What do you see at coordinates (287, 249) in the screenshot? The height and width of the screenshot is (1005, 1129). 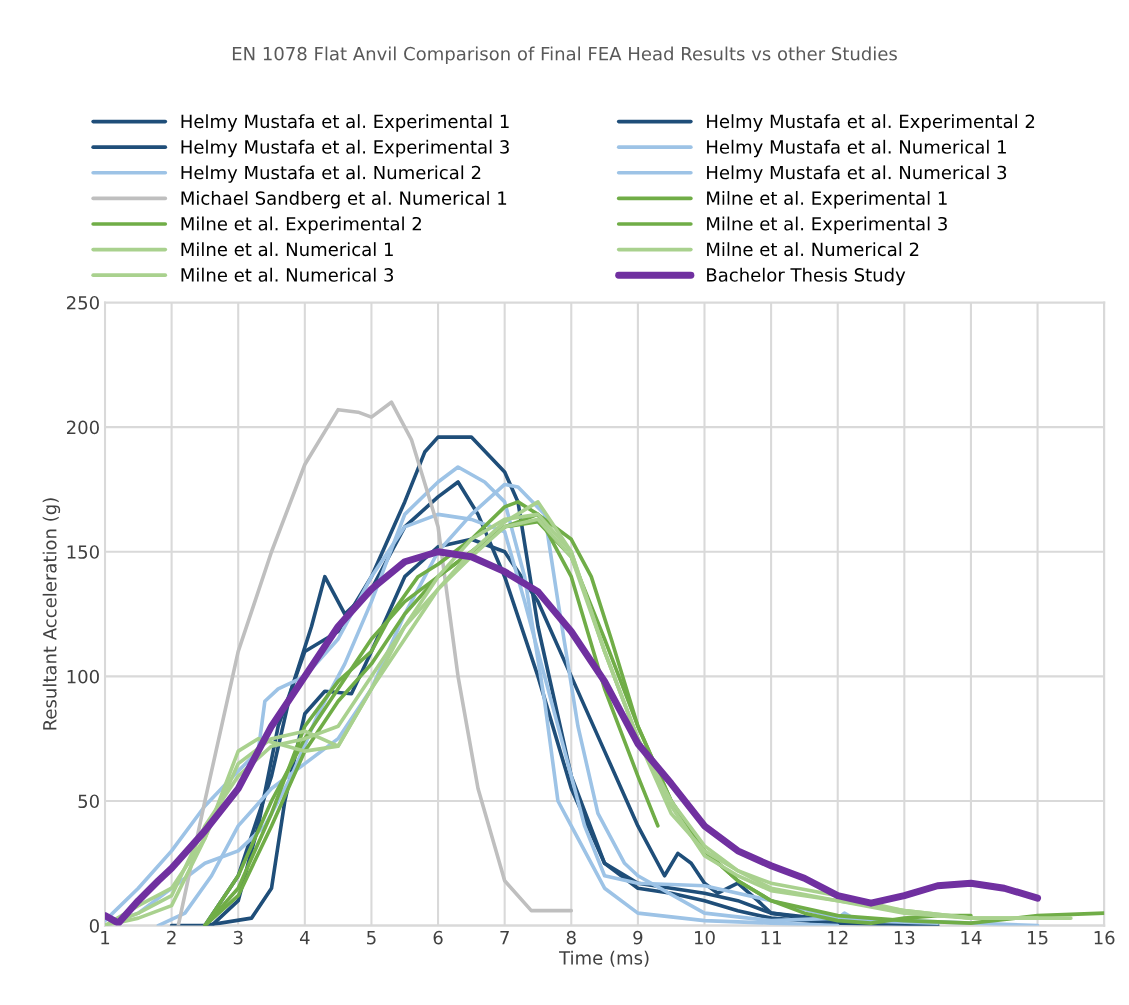 I see `legend-label: Milne et al. Numerical 1` at bounding box center [287, 249].